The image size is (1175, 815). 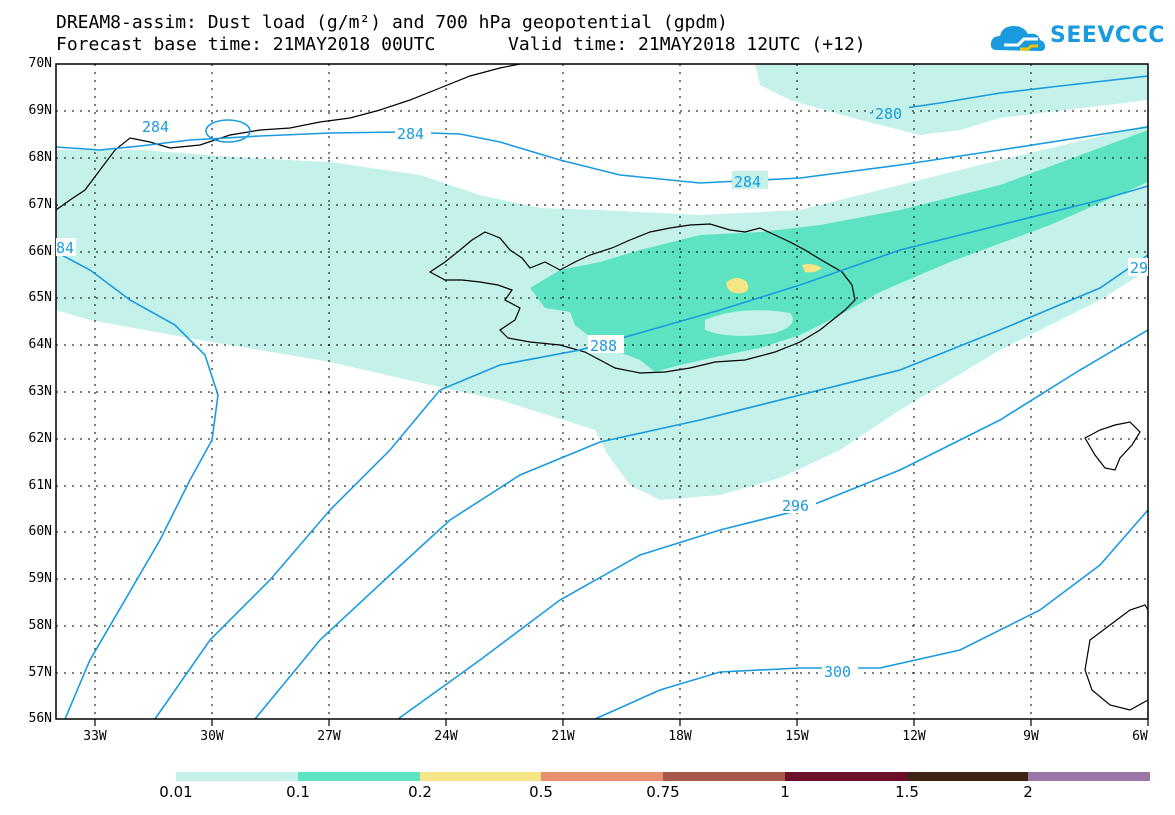 What do you see at coordinates (541, 792) in the screenshot?
I see `colorbar-label: 0.5` at bounding box center [541, 792].